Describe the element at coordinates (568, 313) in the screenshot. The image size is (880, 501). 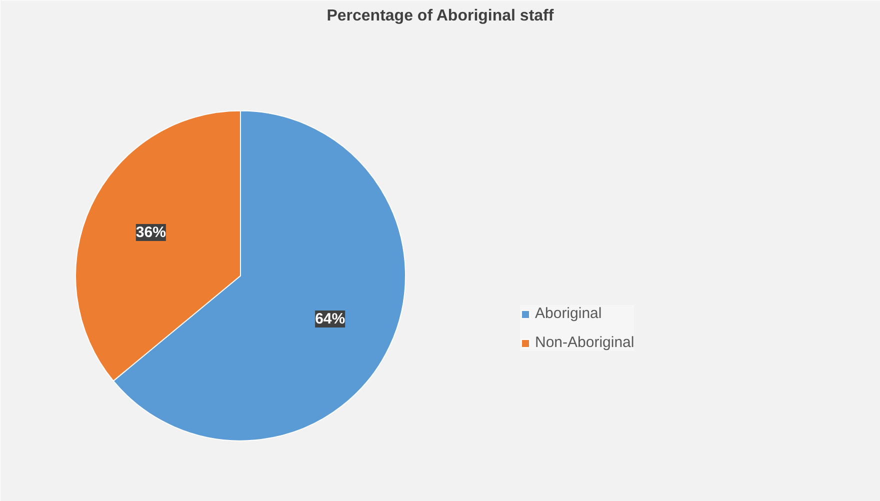
I see `legend-label: Aboriginal` at that location.